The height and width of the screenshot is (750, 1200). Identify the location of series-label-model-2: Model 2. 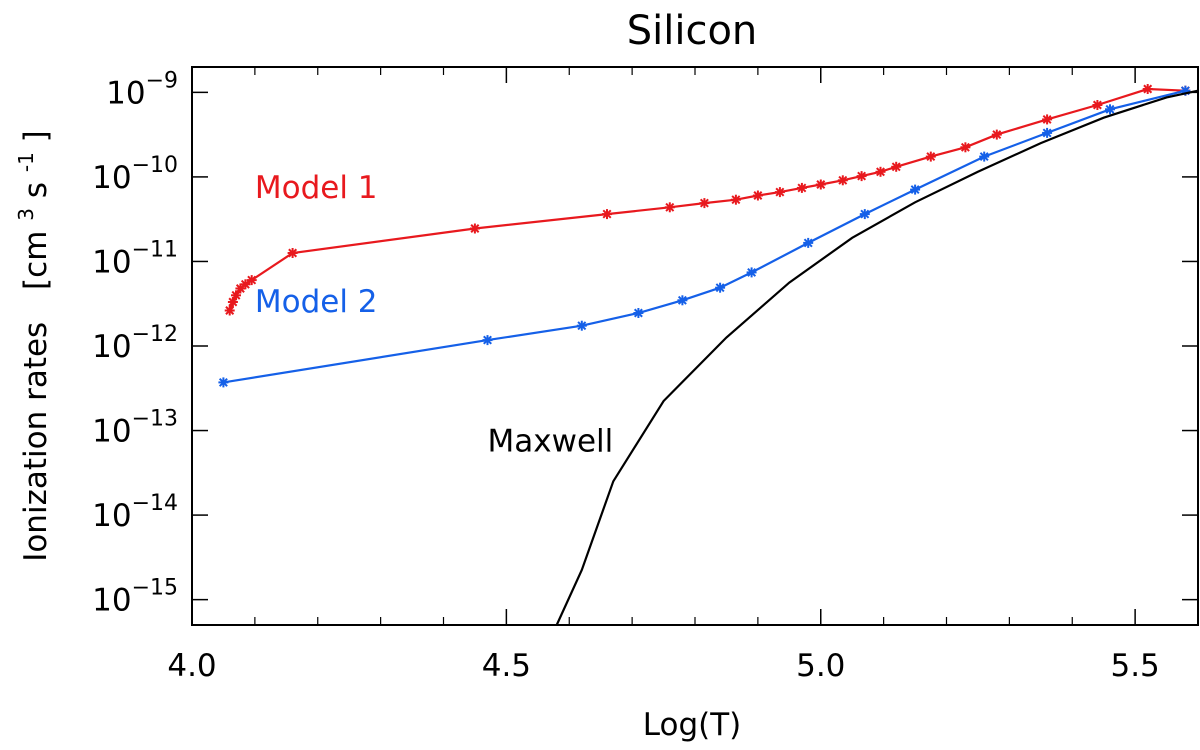
(316, 302).